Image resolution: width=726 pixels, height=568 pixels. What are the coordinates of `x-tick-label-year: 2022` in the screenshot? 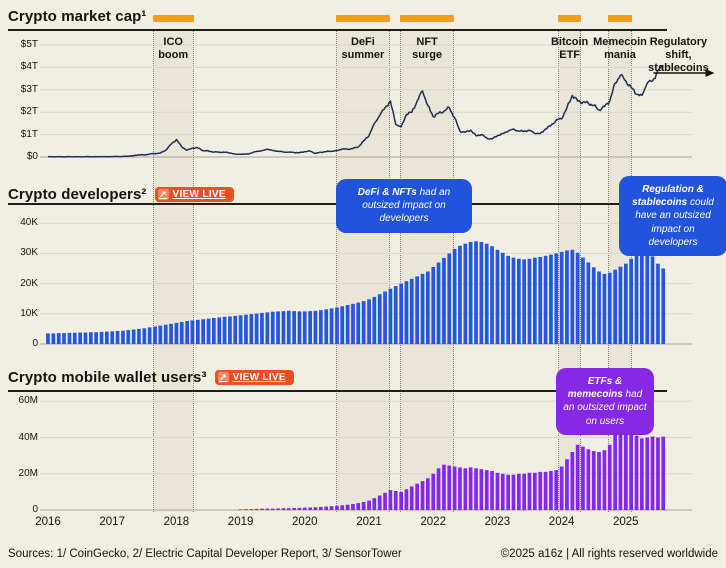 It's located at (433, 522).